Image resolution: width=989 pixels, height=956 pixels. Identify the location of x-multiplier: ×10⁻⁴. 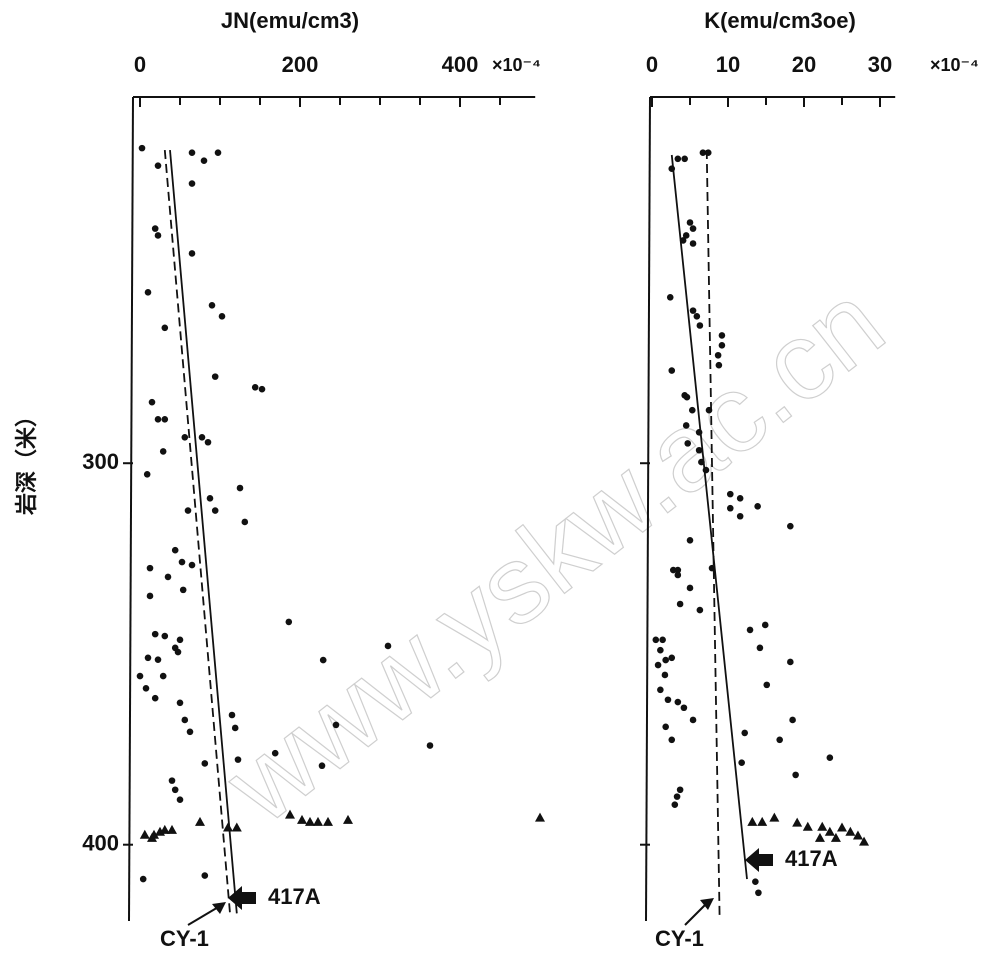
(516, 65).